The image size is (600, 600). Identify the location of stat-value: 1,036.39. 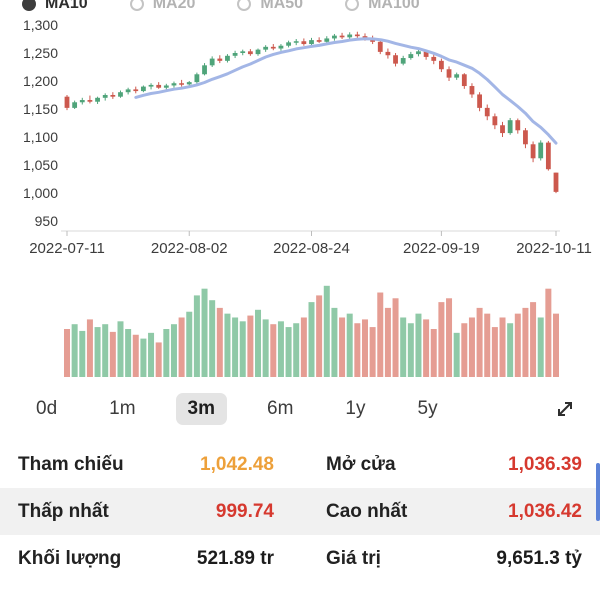
(545, 464).